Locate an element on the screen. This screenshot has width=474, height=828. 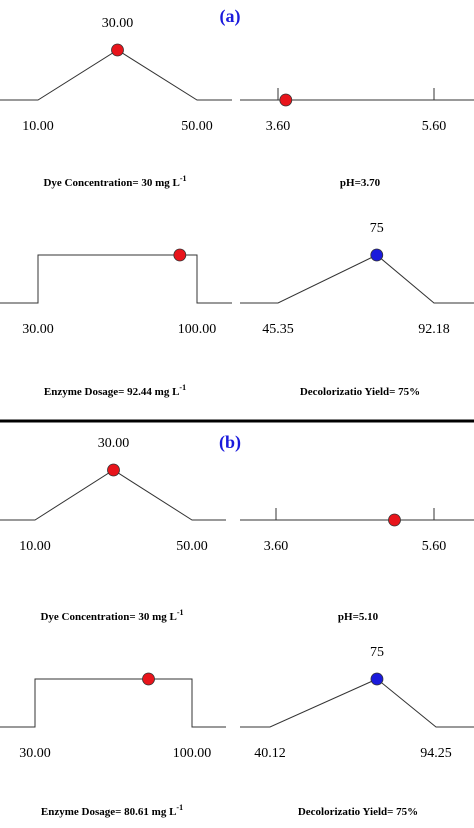
high-label: 94.25 is located at coordinates (436, 753).